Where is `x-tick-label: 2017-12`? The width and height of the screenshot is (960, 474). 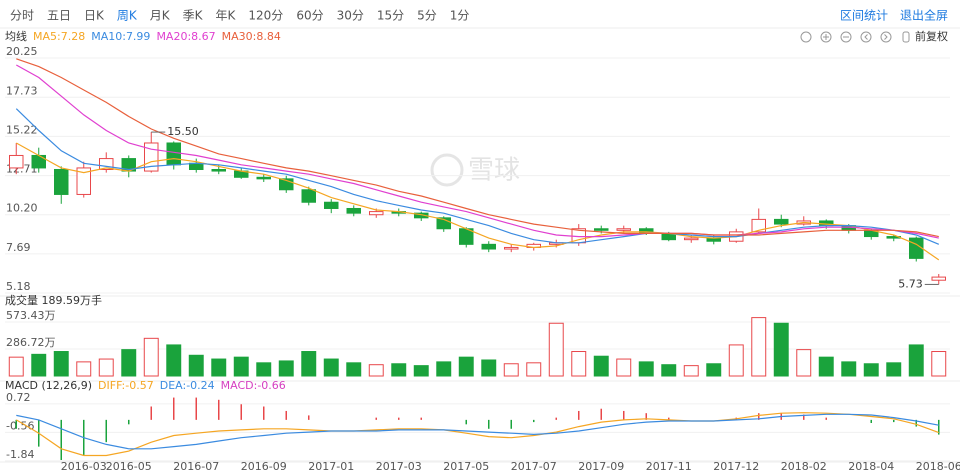 x-tick-label: 2017-12 is located at coordinates (736, 466).